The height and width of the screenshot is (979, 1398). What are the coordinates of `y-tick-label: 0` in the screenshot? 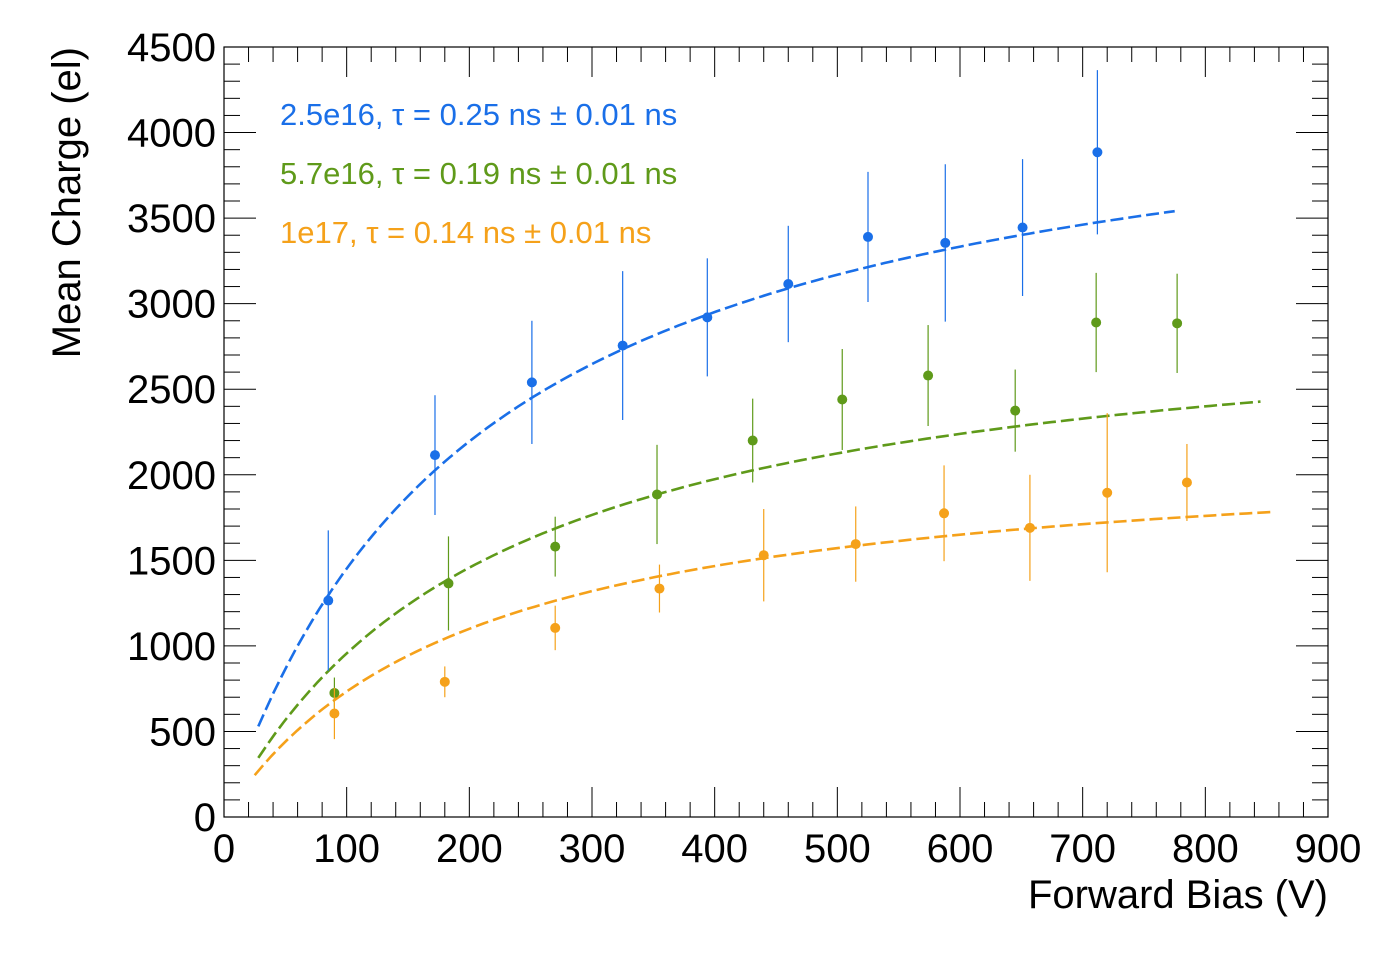 It's located at (205, 818).